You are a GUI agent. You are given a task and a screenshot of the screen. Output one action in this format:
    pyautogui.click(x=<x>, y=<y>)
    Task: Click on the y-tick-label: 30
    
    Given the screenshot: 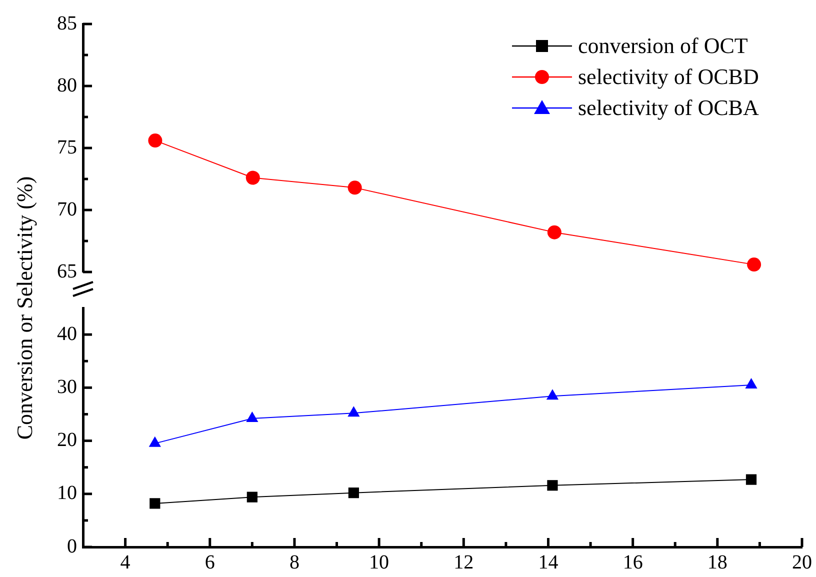 What is the action you would take?
    pyautogui.click(x=67, y=387)
    